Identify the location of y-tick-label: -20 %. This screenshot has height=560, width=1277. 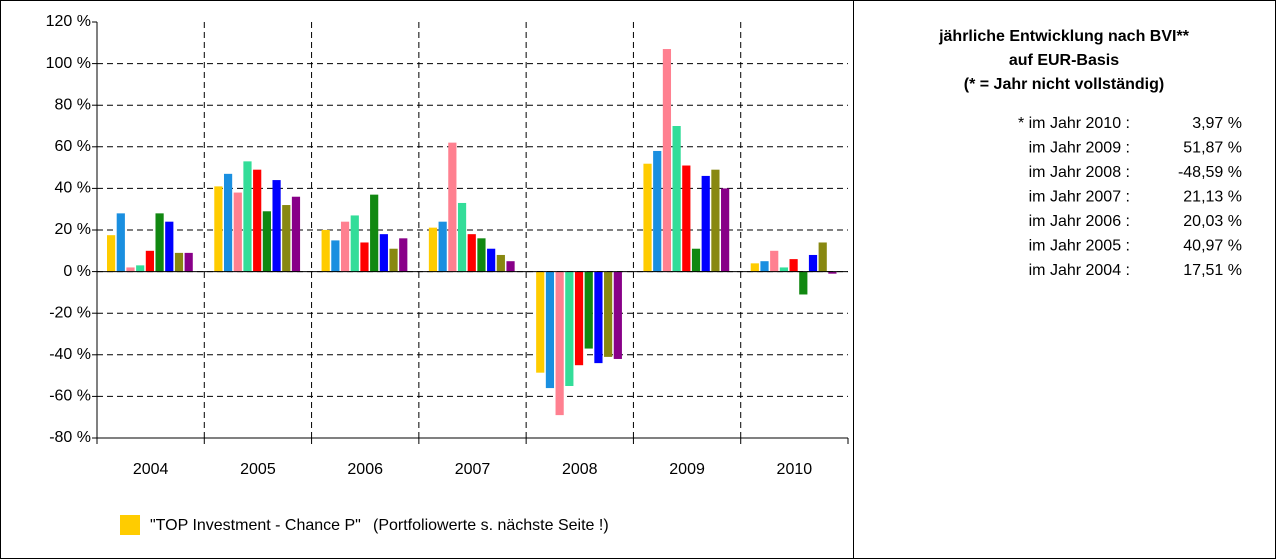
(70, 312).